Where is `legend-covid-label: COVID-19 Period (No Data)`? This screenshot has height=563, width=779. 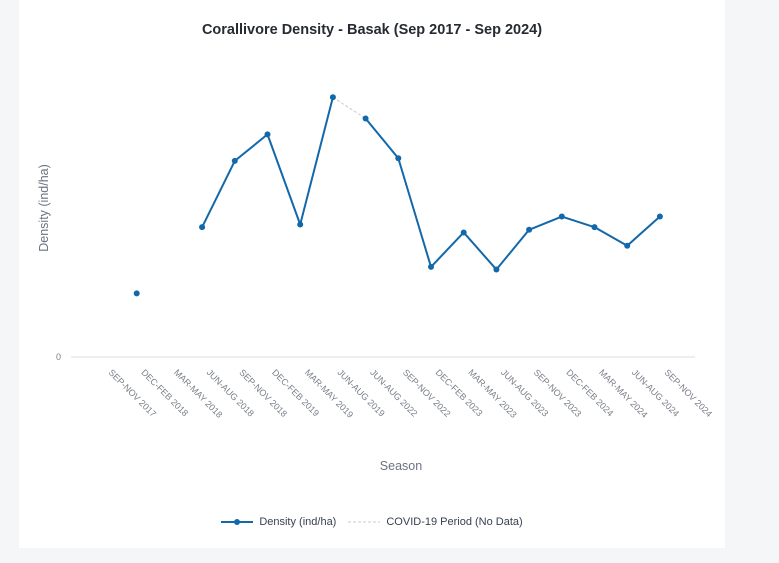
legend-covid-label: COVID-19 Period (No Data) is located at coordinates (454, 522).